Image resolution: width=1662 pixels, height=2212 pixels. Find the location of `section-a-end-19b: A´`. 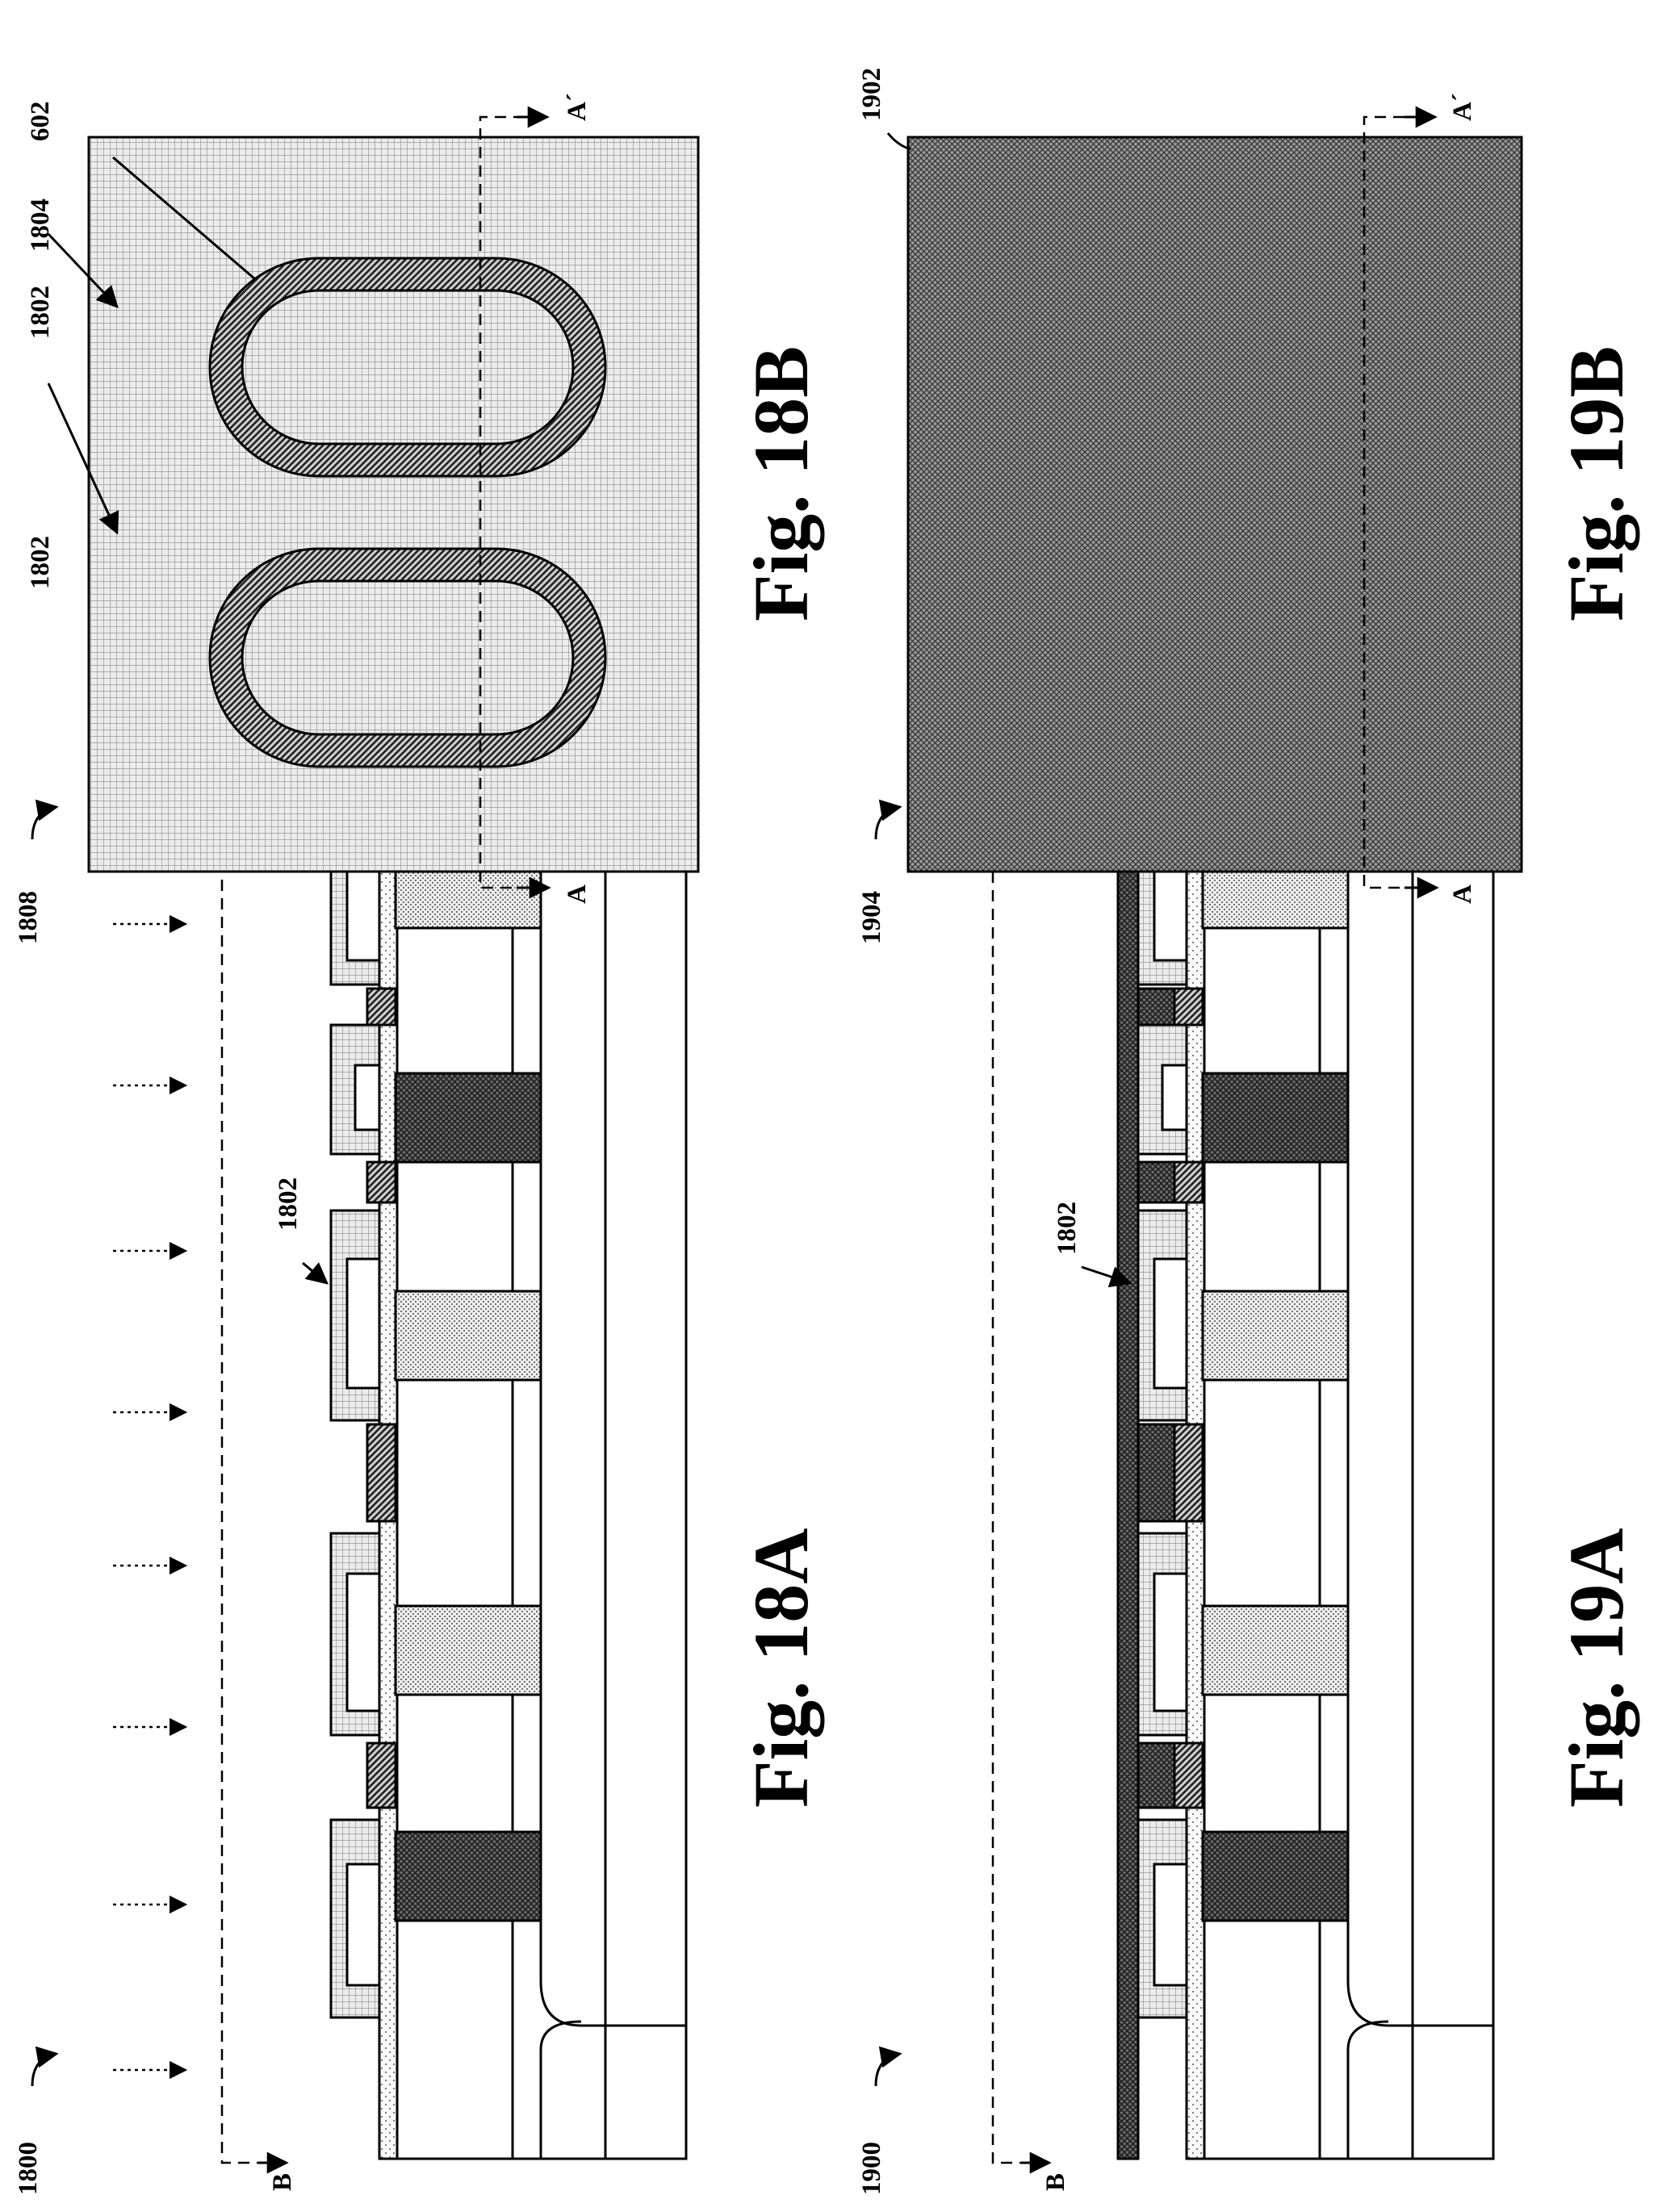

section-a-end-19b: A´ is located at coordinates (1462, 107).